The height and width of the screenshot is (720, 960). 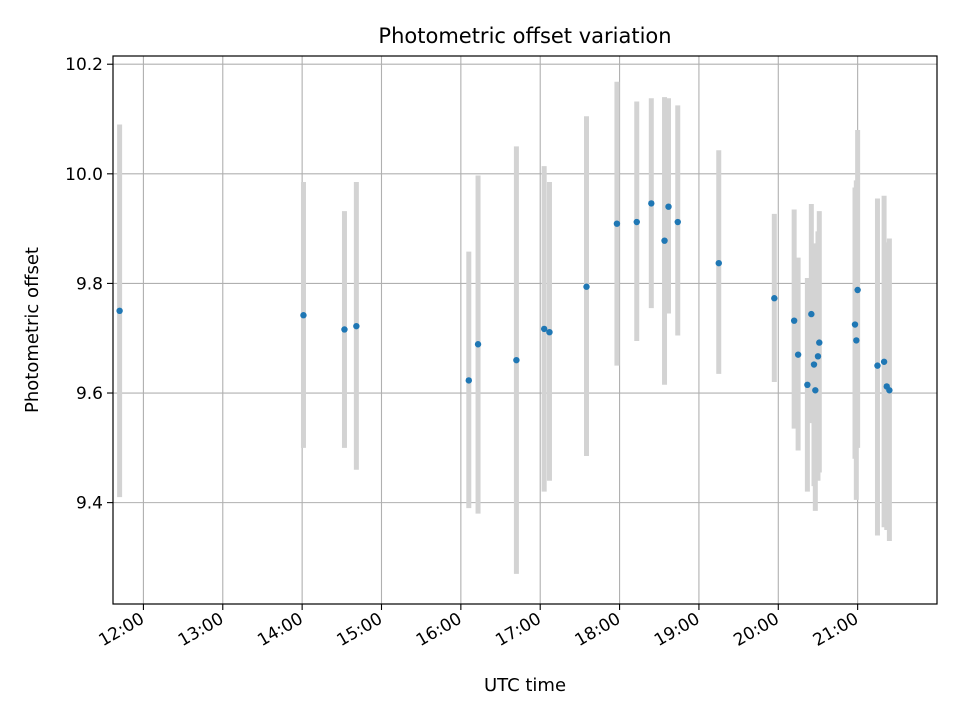 I want to click on y-tick-label: 10.0, so click(x=84, y=175).